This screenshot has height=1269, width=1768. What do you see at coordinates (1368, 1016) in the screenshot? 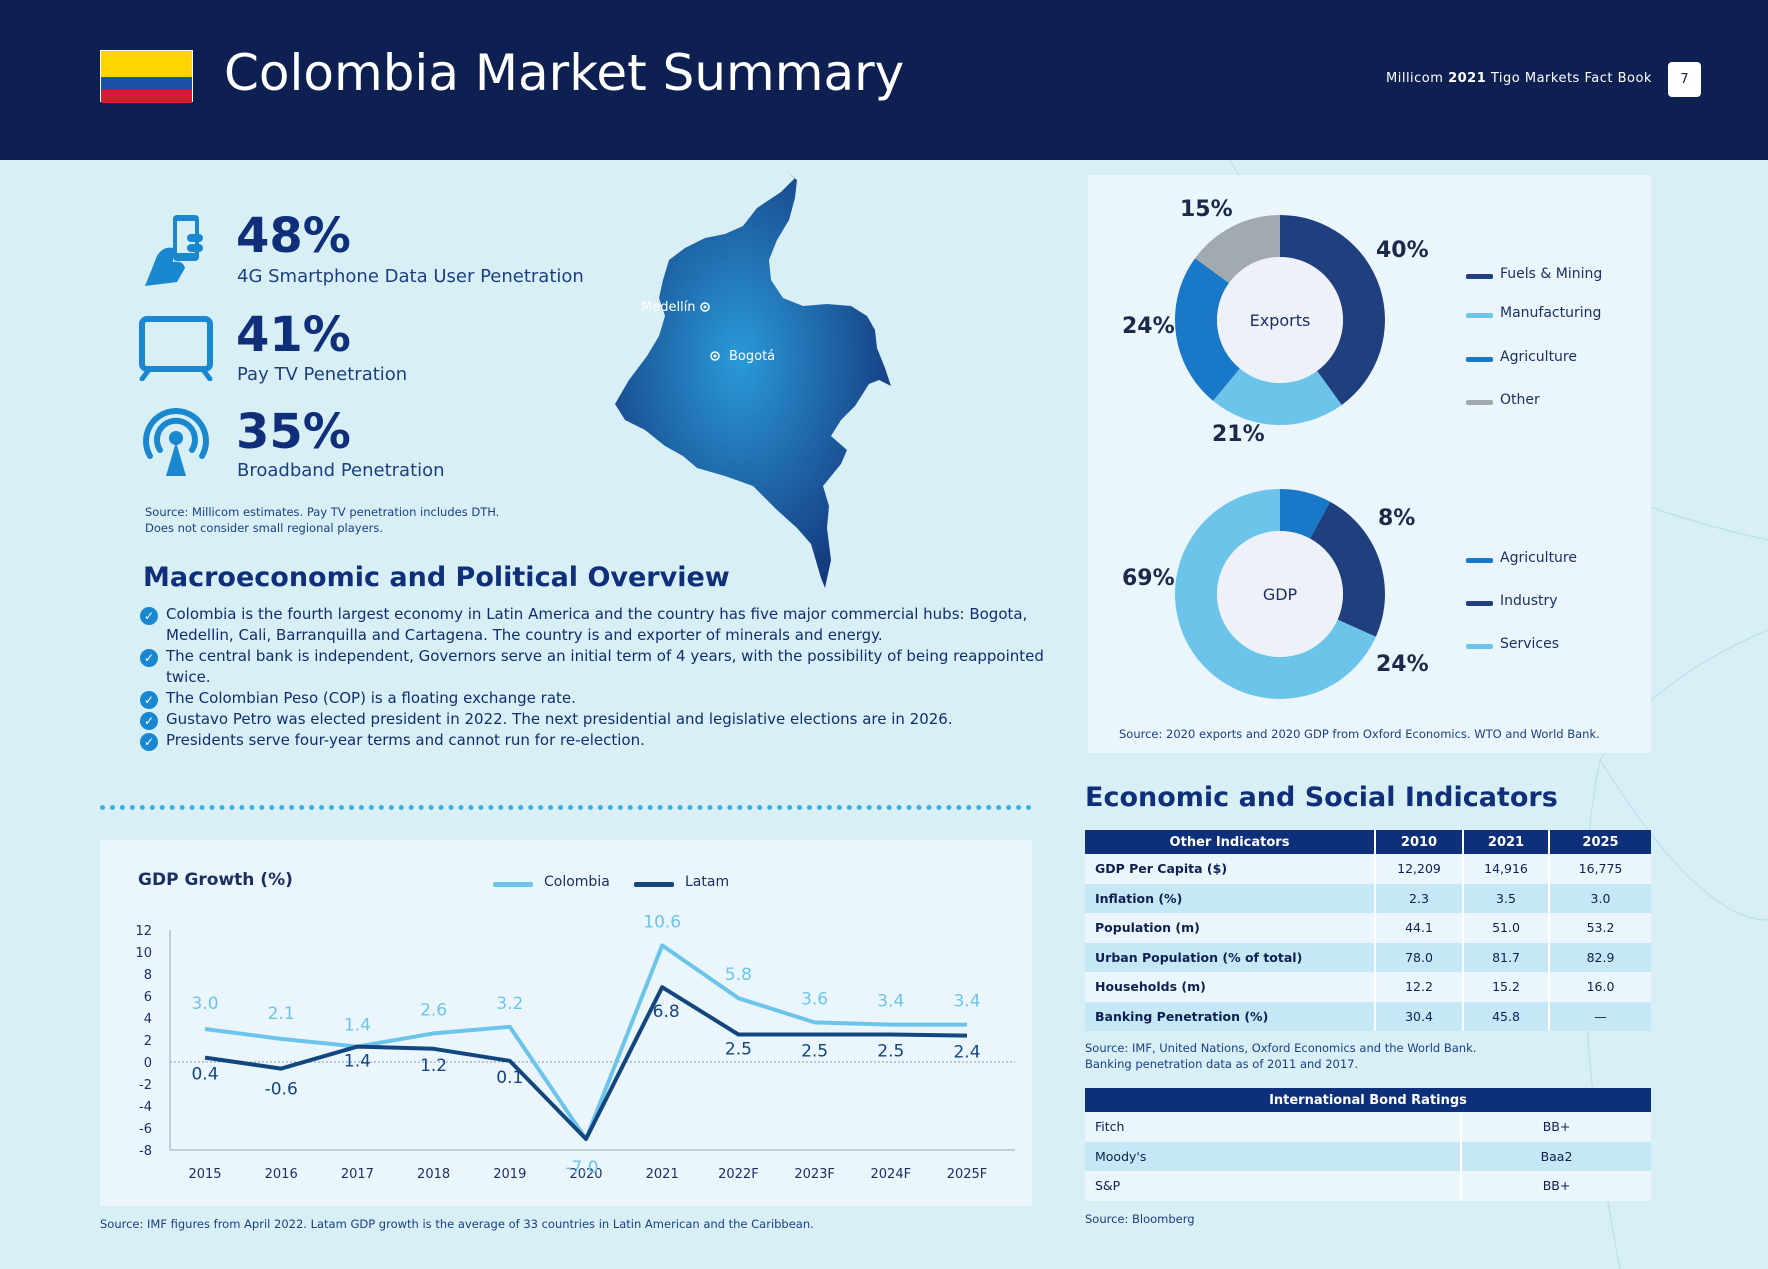
I see `table-row: Banking Penetration (%) 30.4 45.8—` at bounding box center [1368, 1016].